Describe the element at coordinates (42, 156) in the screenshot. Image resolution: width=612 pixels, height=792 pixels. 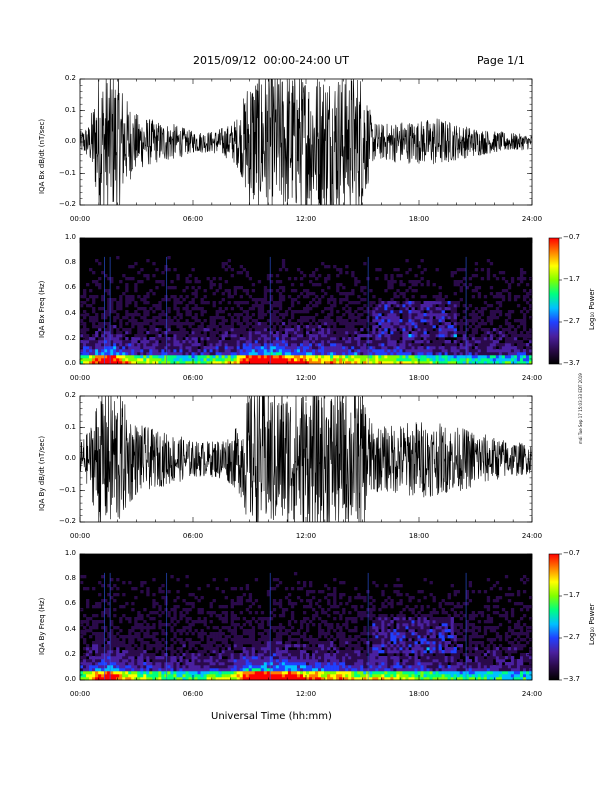
I see `panel1-ylabel: IQA Bx dB/dt (nT/sec)` at that location.